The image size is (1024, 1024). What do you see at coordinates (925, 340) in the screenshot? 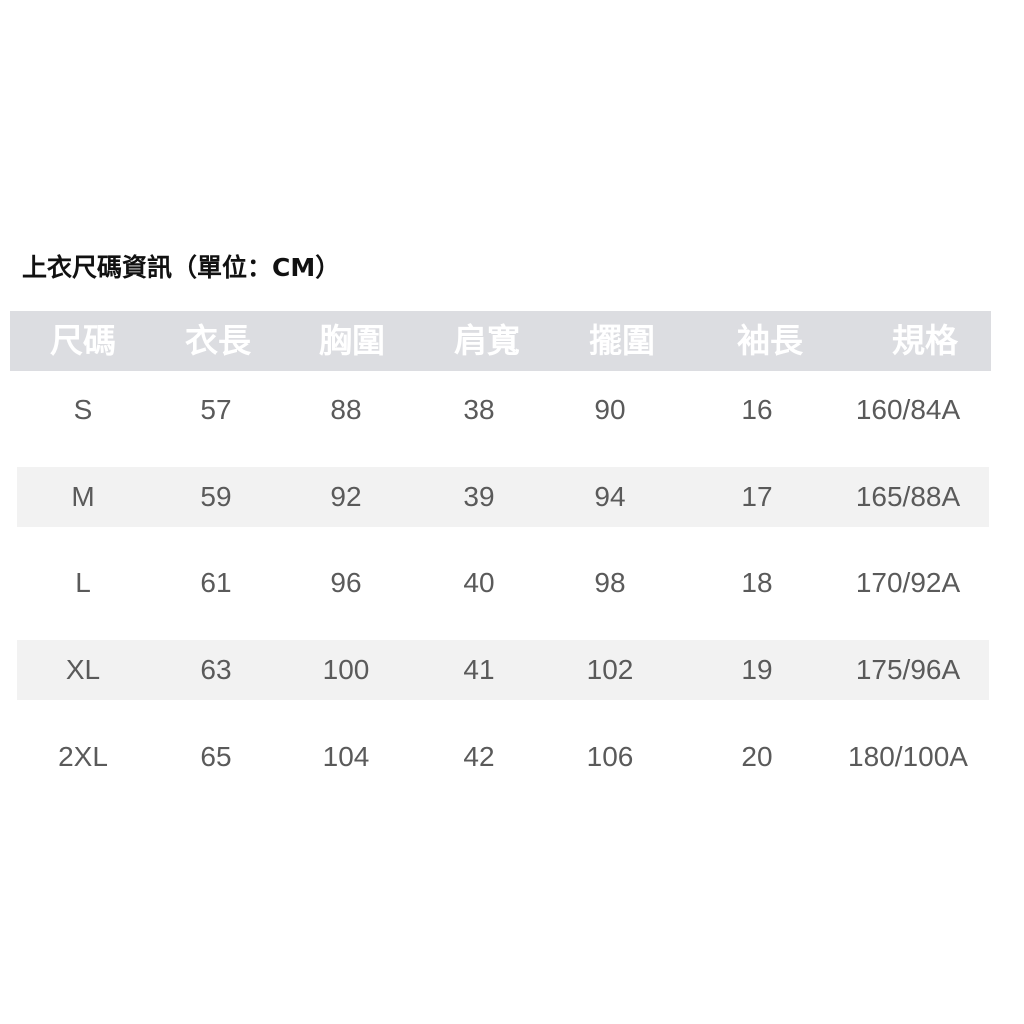
I see `header-spec: 規格` at bounding box center [925, 340].